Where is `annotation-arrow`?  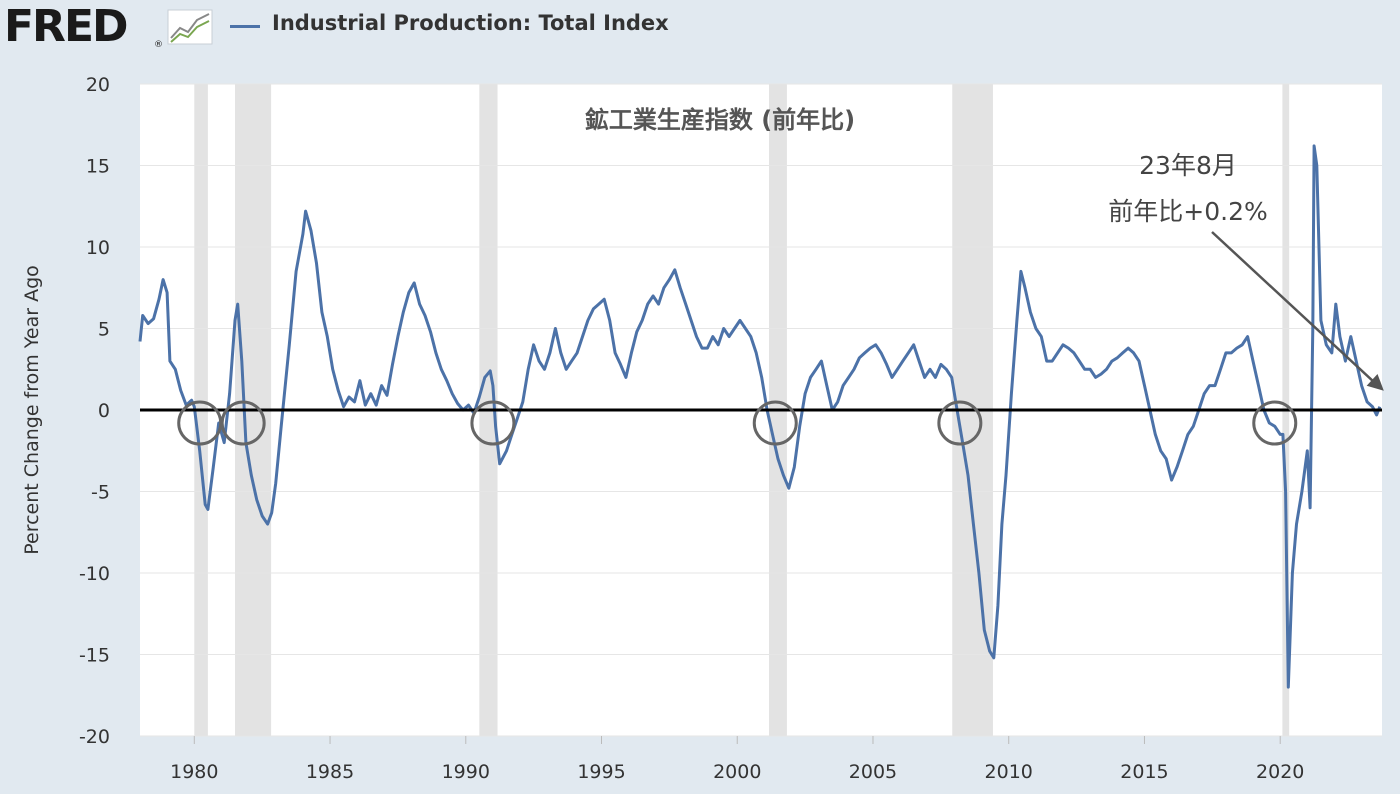
annotation-arrow is located at coordinates (1294, 308).